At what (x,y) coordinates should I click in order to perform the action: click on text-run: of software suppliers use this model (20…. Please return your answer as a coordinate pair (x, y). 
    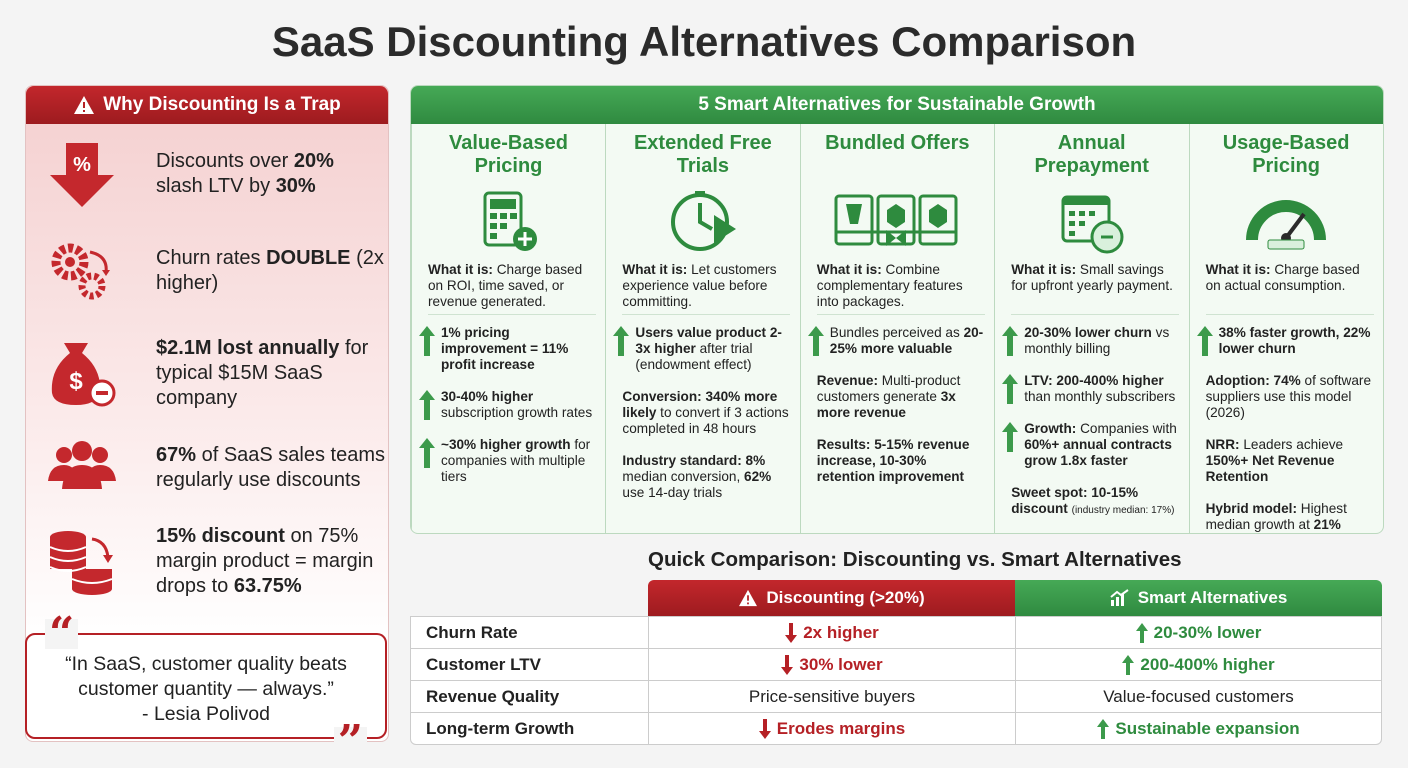
    Looking at the image, I should click on (1288, 396).